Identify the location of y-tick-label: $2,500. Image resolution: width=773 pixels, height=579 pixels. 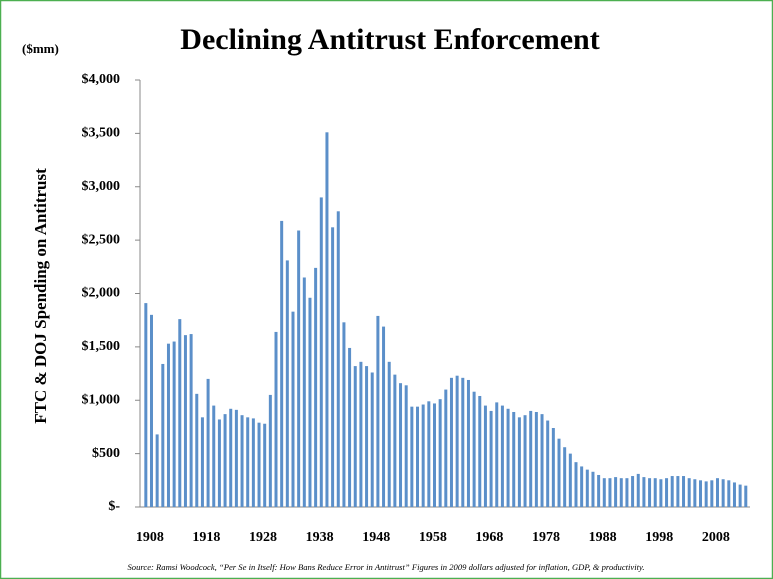
(101, 239).